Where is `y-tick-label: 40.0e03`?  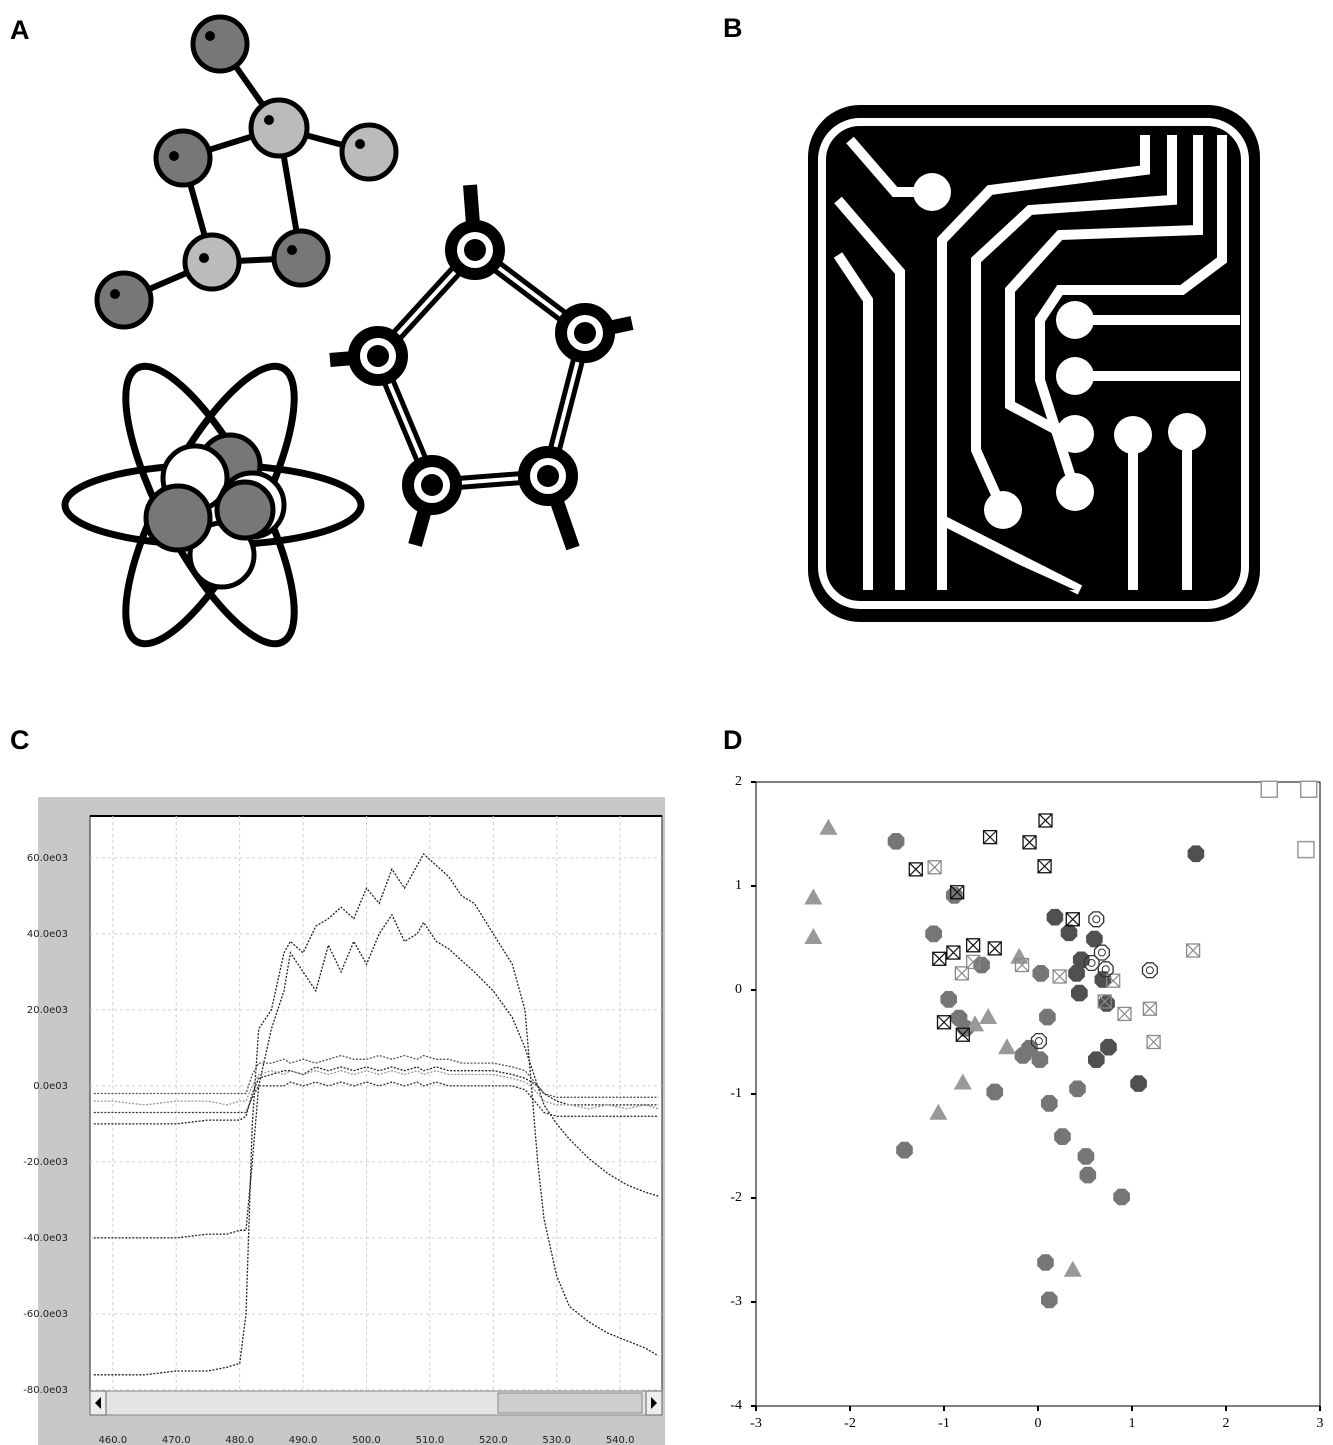
y-tick-label: 40.0e03 is located at coordinates (47, 934).